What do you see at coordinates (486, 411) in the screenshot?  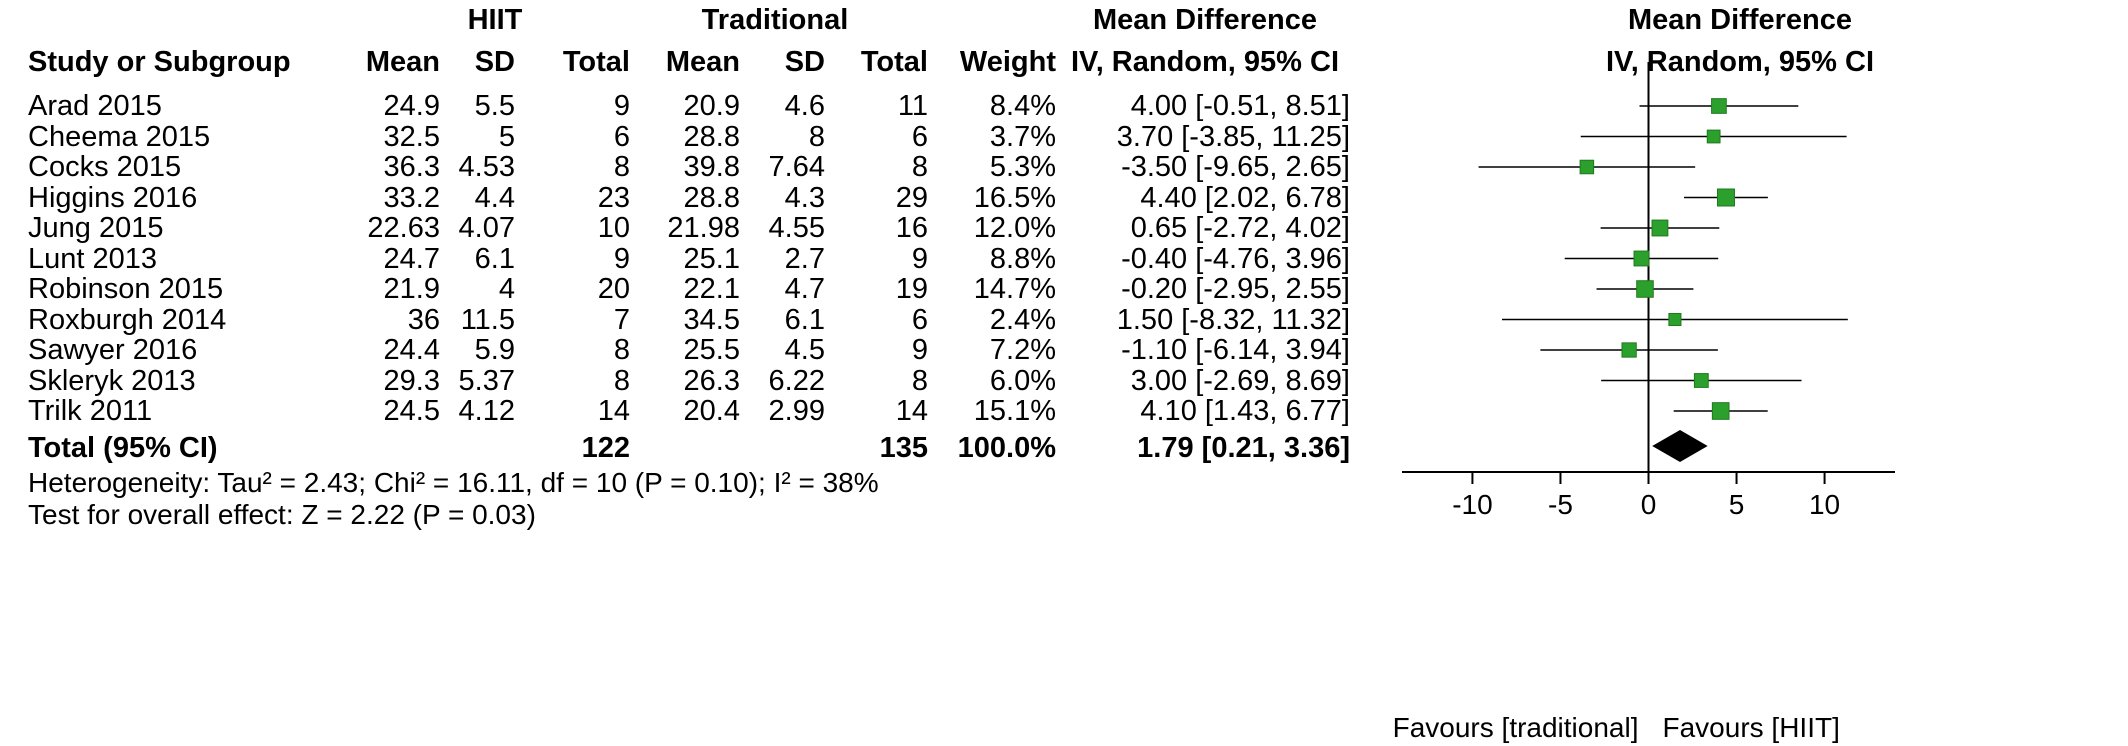 I see `hiit-sd: 4.12` at bounding box center [486, 411].